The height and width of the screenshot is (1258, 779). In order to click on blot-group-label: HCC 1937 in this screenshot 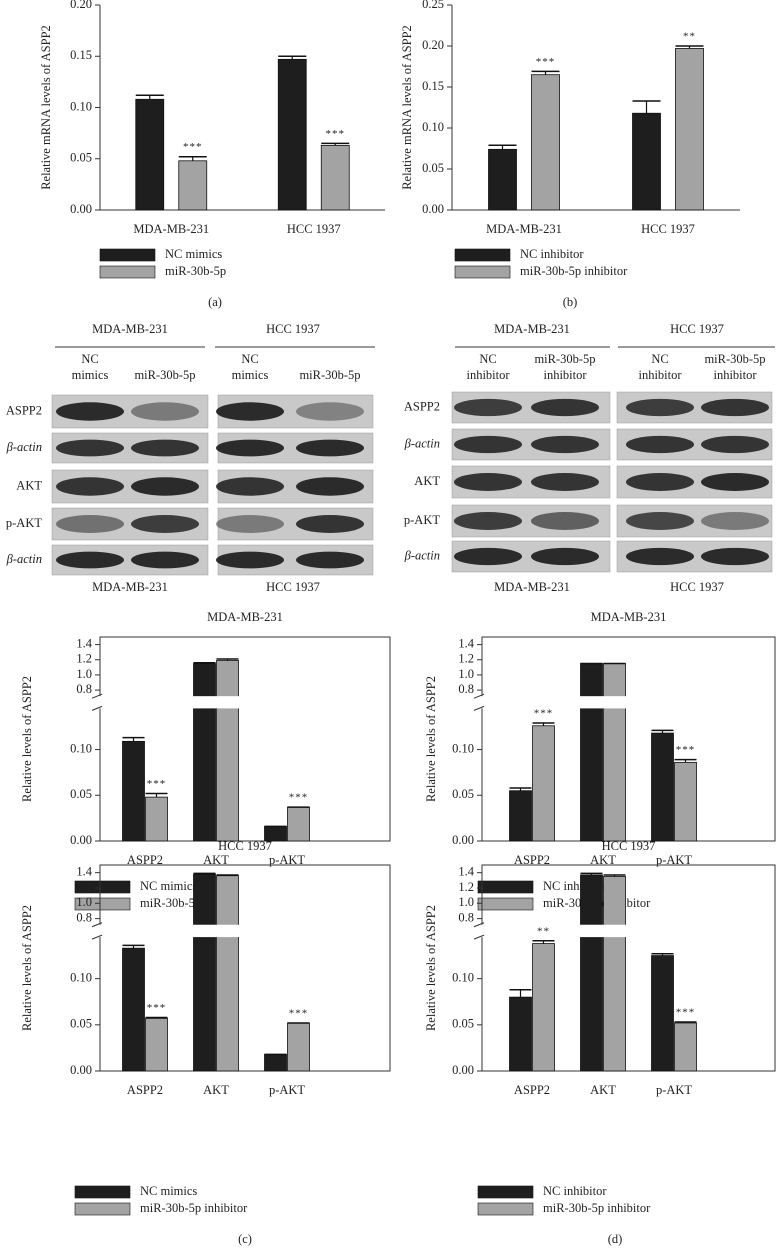, I will do `click(293, 329)`.